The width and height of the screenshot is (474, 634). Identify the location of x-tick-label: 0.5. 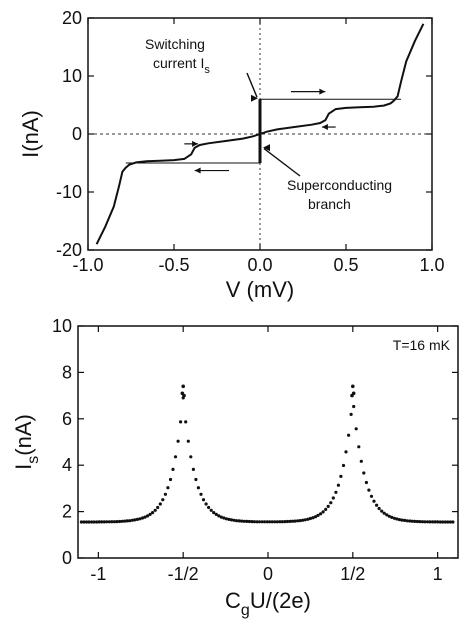
(345, 265).